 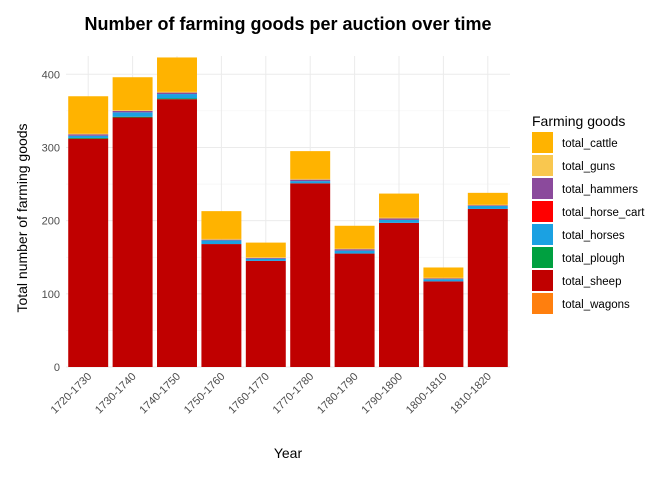 I want to click on legend-swatch-total_plough, so click(x=542, y=257).